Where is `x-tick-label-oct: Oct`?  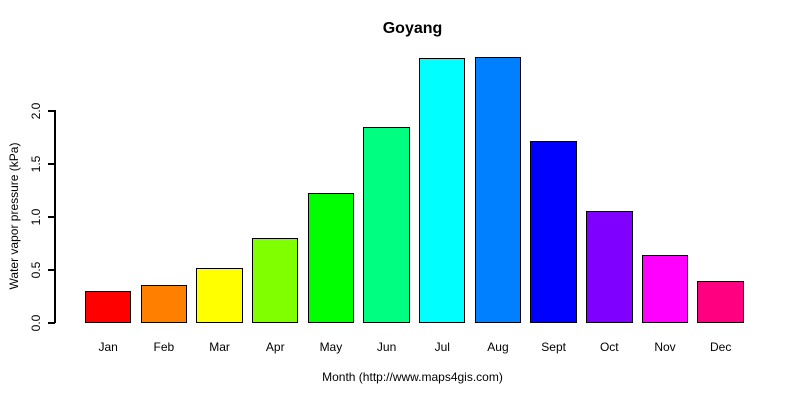
x-tick-label-oct: Oct is located at coordinates (609, 347).